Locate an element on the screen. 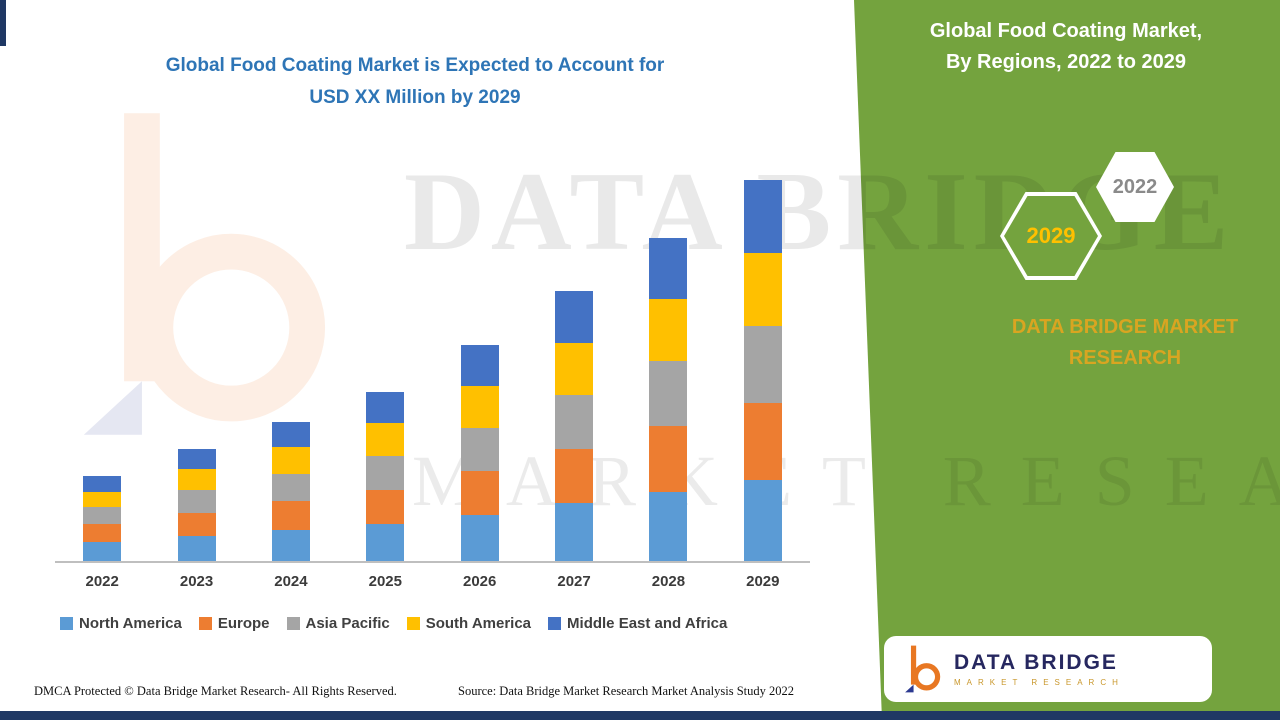  bar-segment-2024-asia-pacific is located at coordinates (290, 487).